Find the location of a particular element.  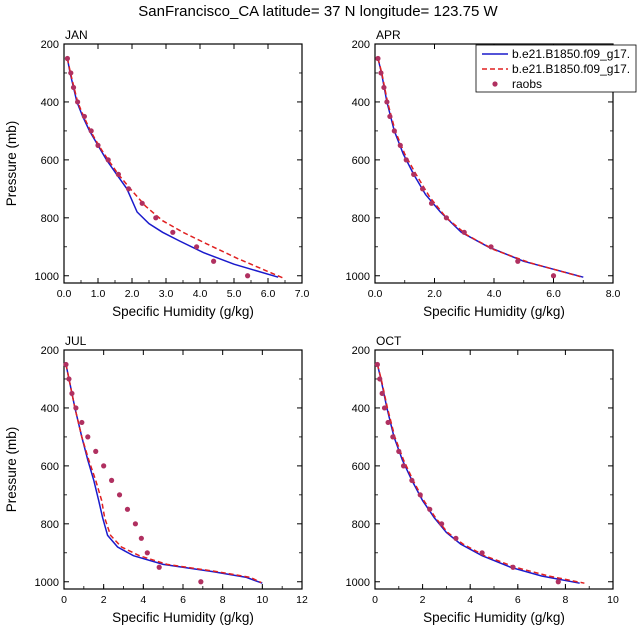

x-tick-label: 1.0 is located at coordinates (98, 294).